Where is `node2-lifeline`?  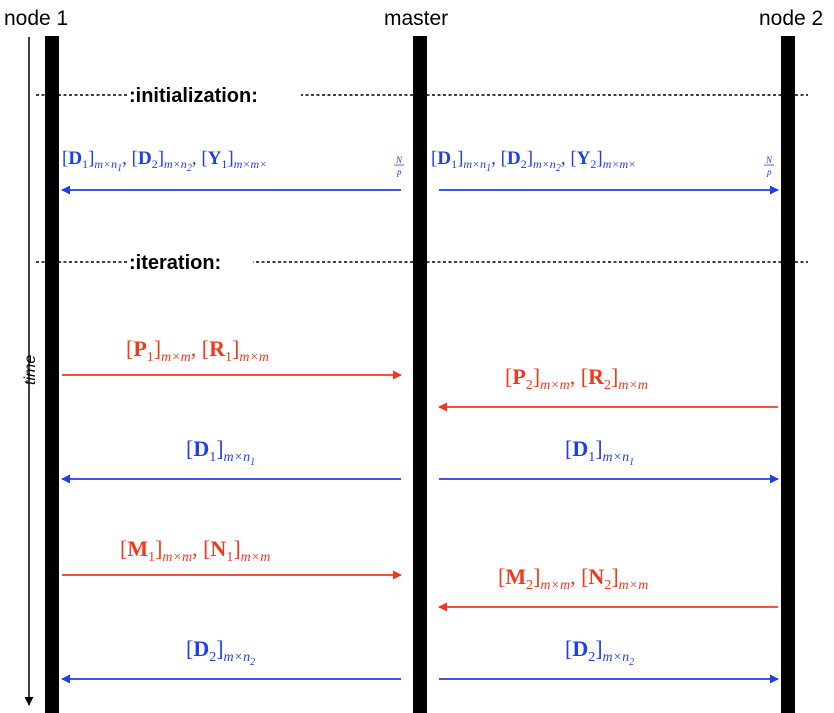
node2-lifeline is located at coordinates (788, 374).